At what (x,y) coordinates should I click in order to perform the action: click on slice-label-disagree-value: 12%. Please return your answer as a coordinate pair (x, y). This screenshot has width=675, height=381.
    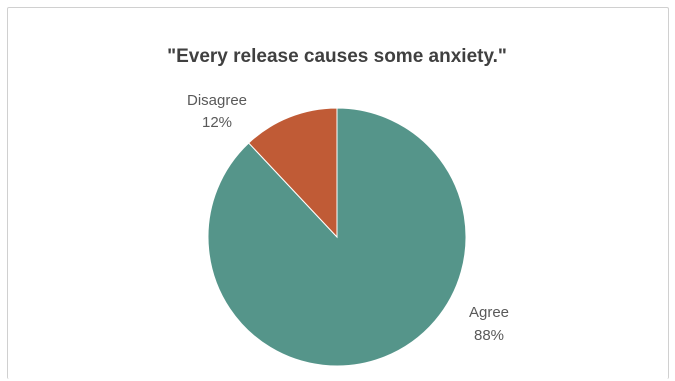
    Looking at the image, I should click on (217, 122).